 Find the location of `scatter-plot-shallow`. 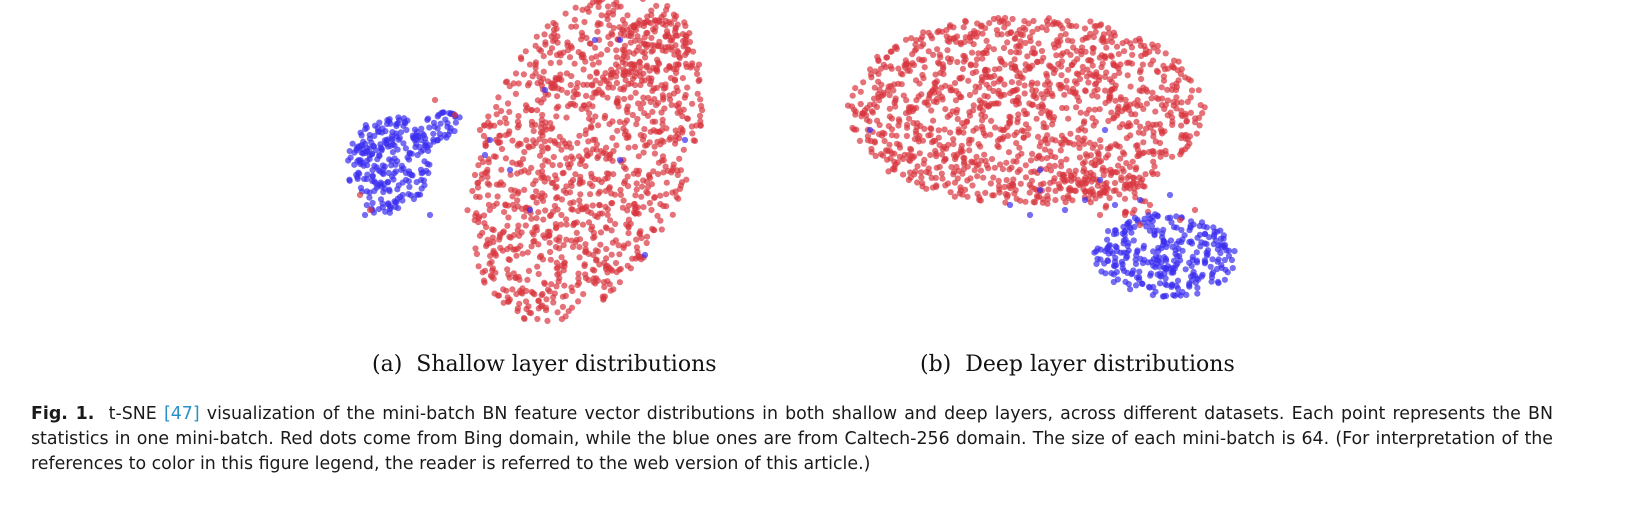

scatter-plot-shallow is located at coordinates (525, 162).